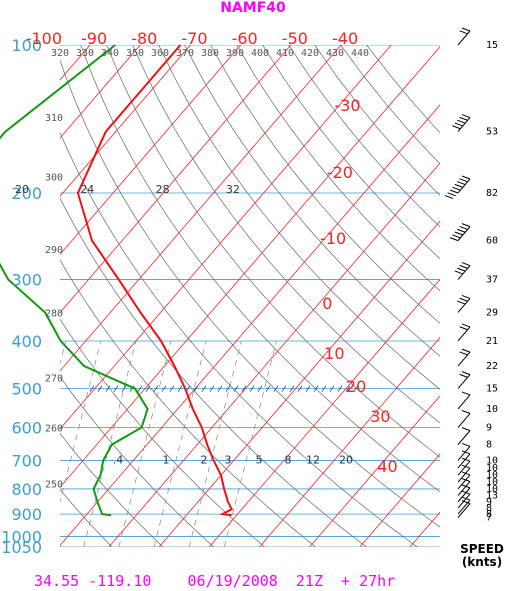  What do you see at coordinates (235, 53) in the screenshot?
I see `theta-label: 390` at bounding box center [235, 53].